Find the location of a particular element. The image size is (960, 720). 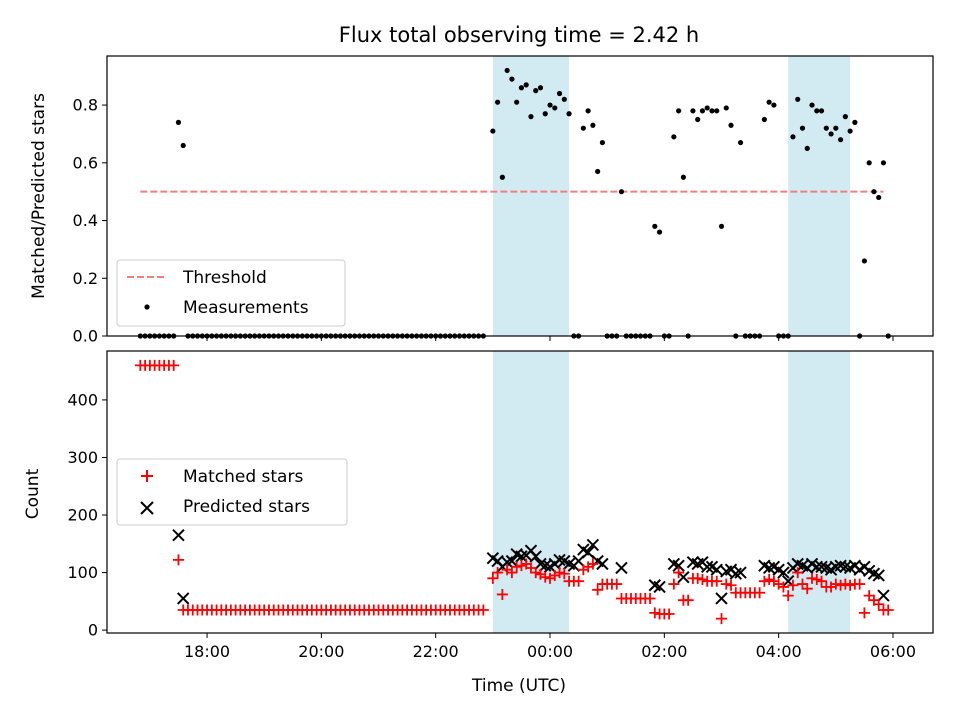

legend-predicted-swatch is located at coordinates (147, 508).